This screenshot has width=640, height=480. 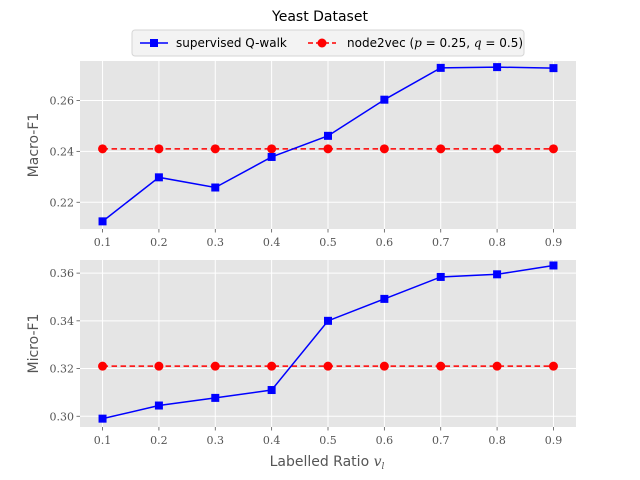 I want to click on legend-marker-supervised-q-walk, so click(x=154, y=43).